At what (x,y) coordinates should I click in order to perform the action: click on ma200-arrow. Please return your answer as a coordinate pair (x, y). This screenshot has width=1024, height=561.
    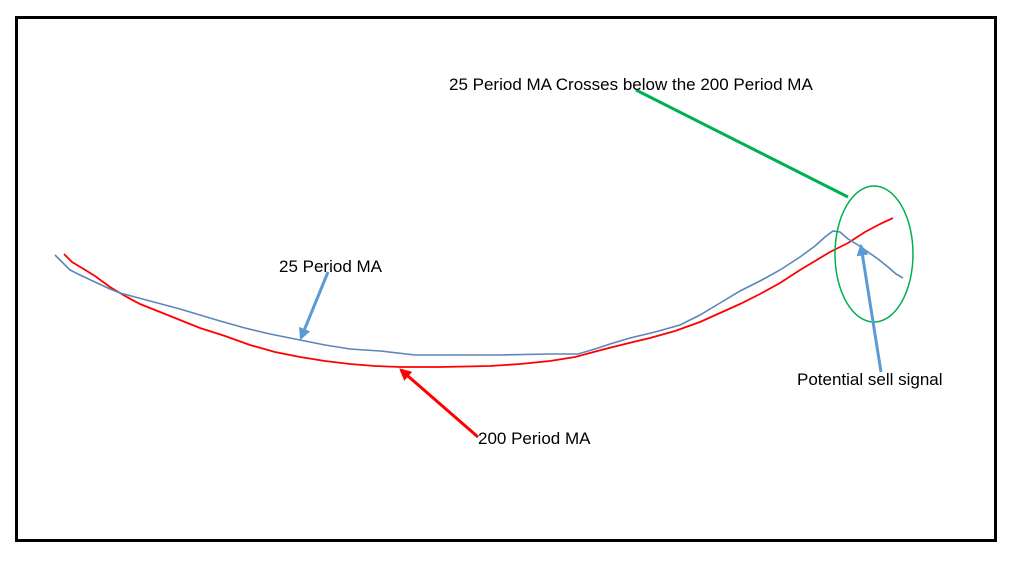
    Looking at the image, I should click on (439, 403).